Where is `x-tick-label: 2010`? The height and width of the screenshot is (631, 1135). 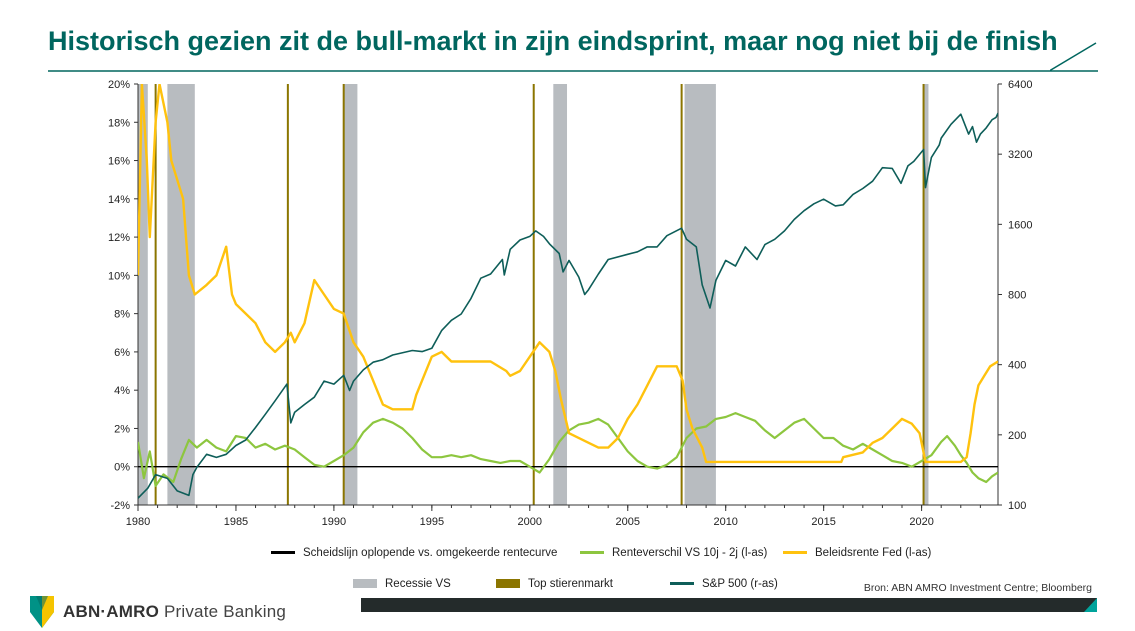
x-tick-label: 2010 is located at coordinates (725, 522).